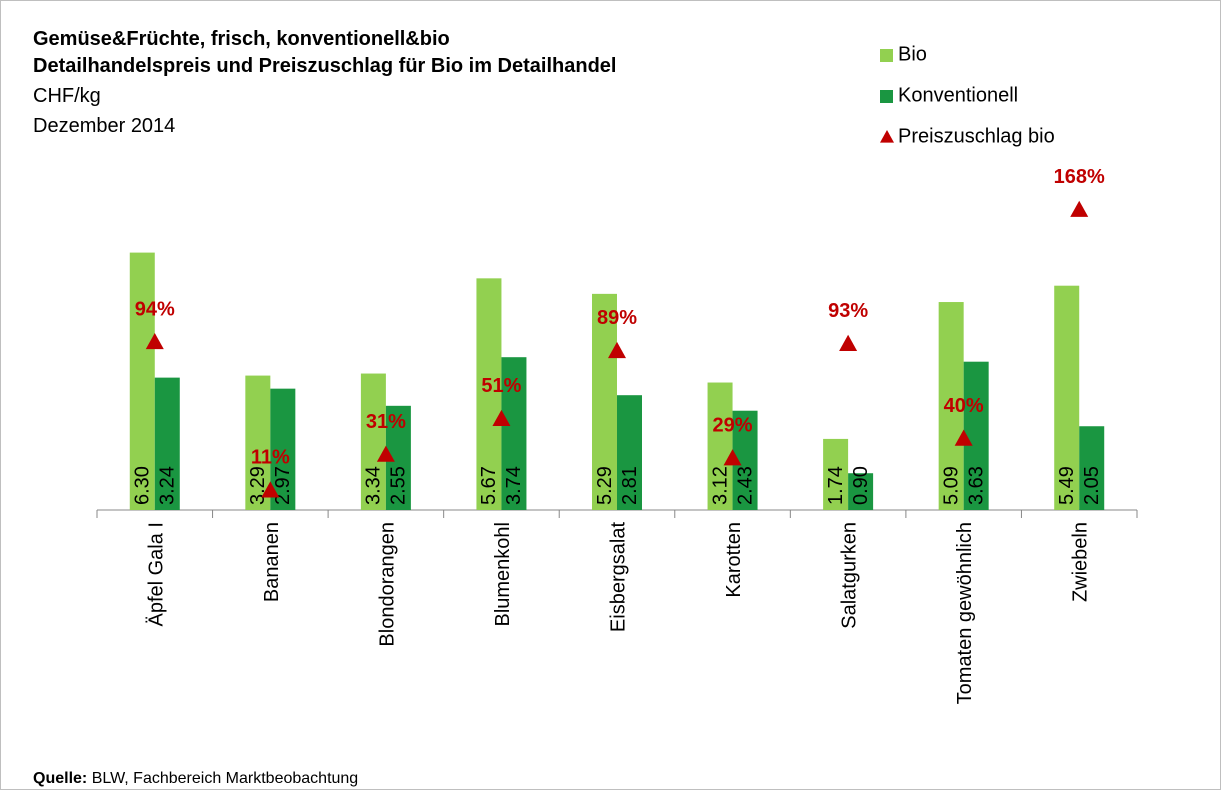 The height and width of the screenshot is (790, 1221). I want to click on premium-label: 94%, so click(155, 309).